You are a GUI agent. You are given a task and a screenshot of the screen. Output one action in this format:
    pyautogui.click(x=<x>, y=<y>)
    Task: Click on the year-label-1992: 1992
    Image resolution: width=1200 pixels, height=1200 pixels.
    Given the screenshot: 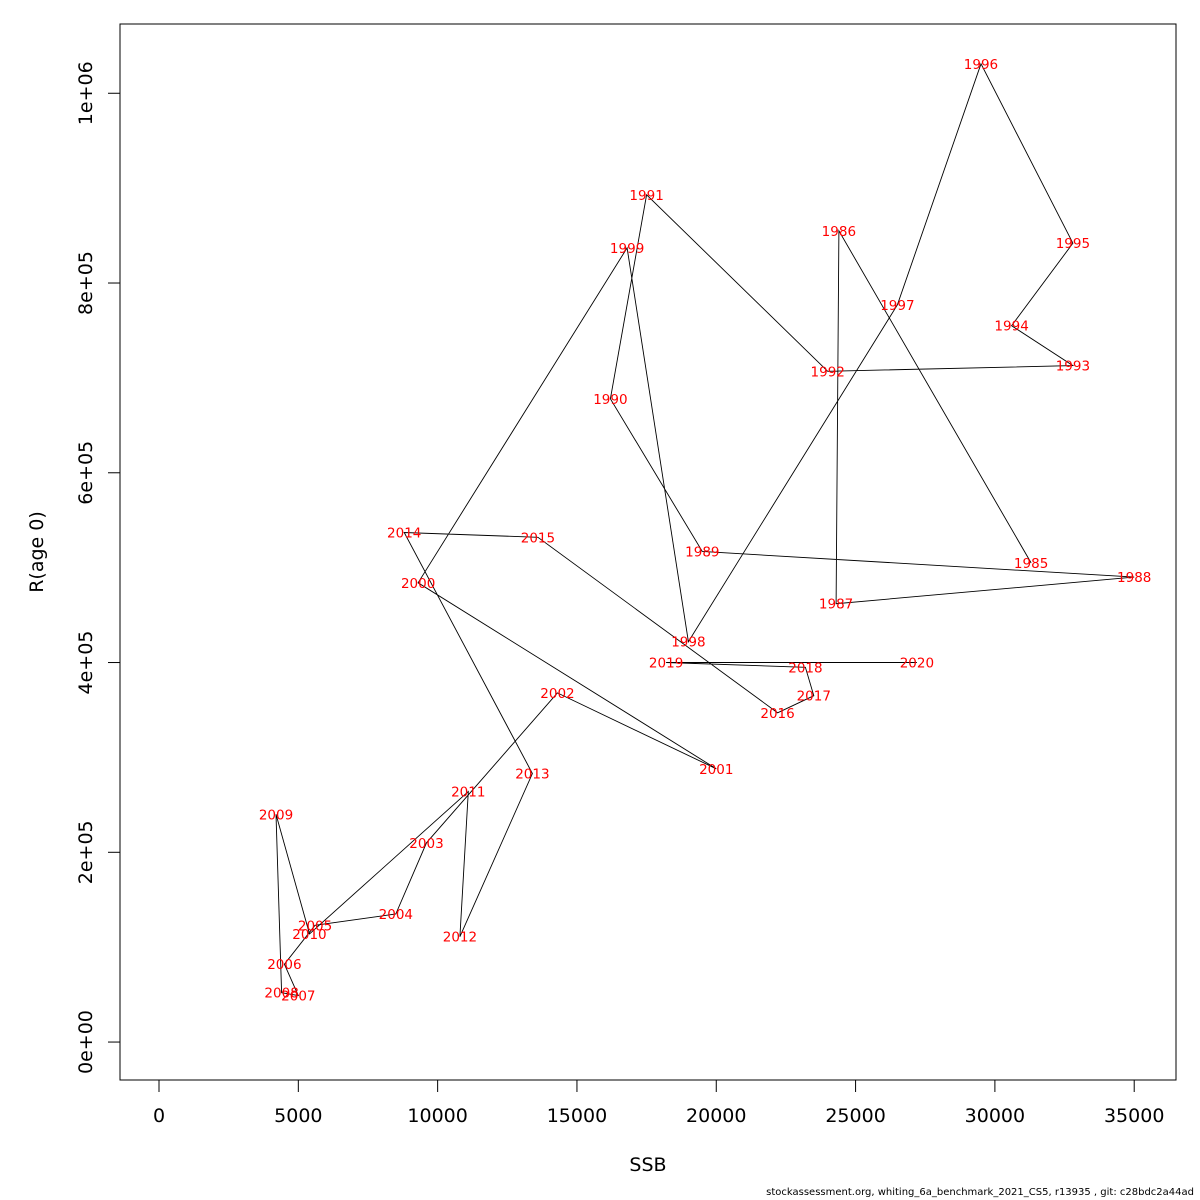 What is the action you would take?
    pyautogui.click(x=828, y=372)
    